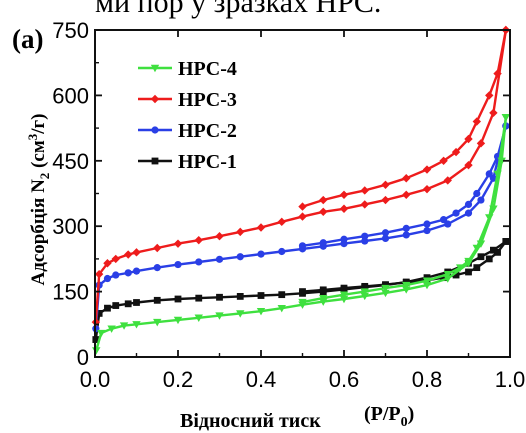 This screenshot has width=526, height=433. What do you see at coordinates (178, 379) in the screenshot?
I see `x-tick-label: 0.2` at bounding box center [178, 379].